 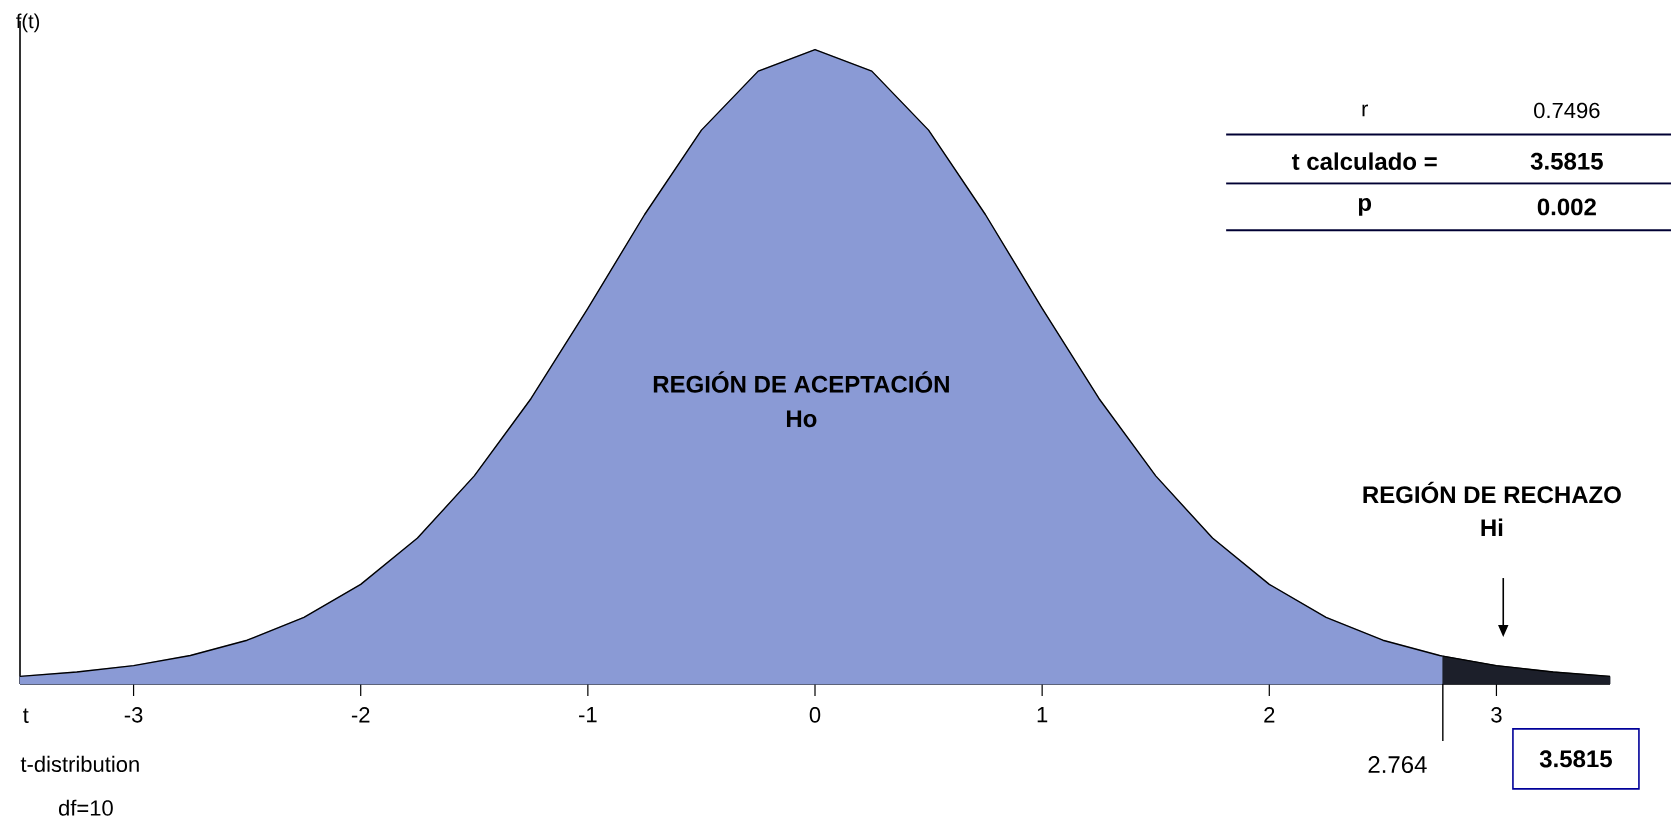 What do you see at coordinates (28, 23) in the screenshot?
I see `y-axis-title: f(t)` at bounding box center [28, 23].